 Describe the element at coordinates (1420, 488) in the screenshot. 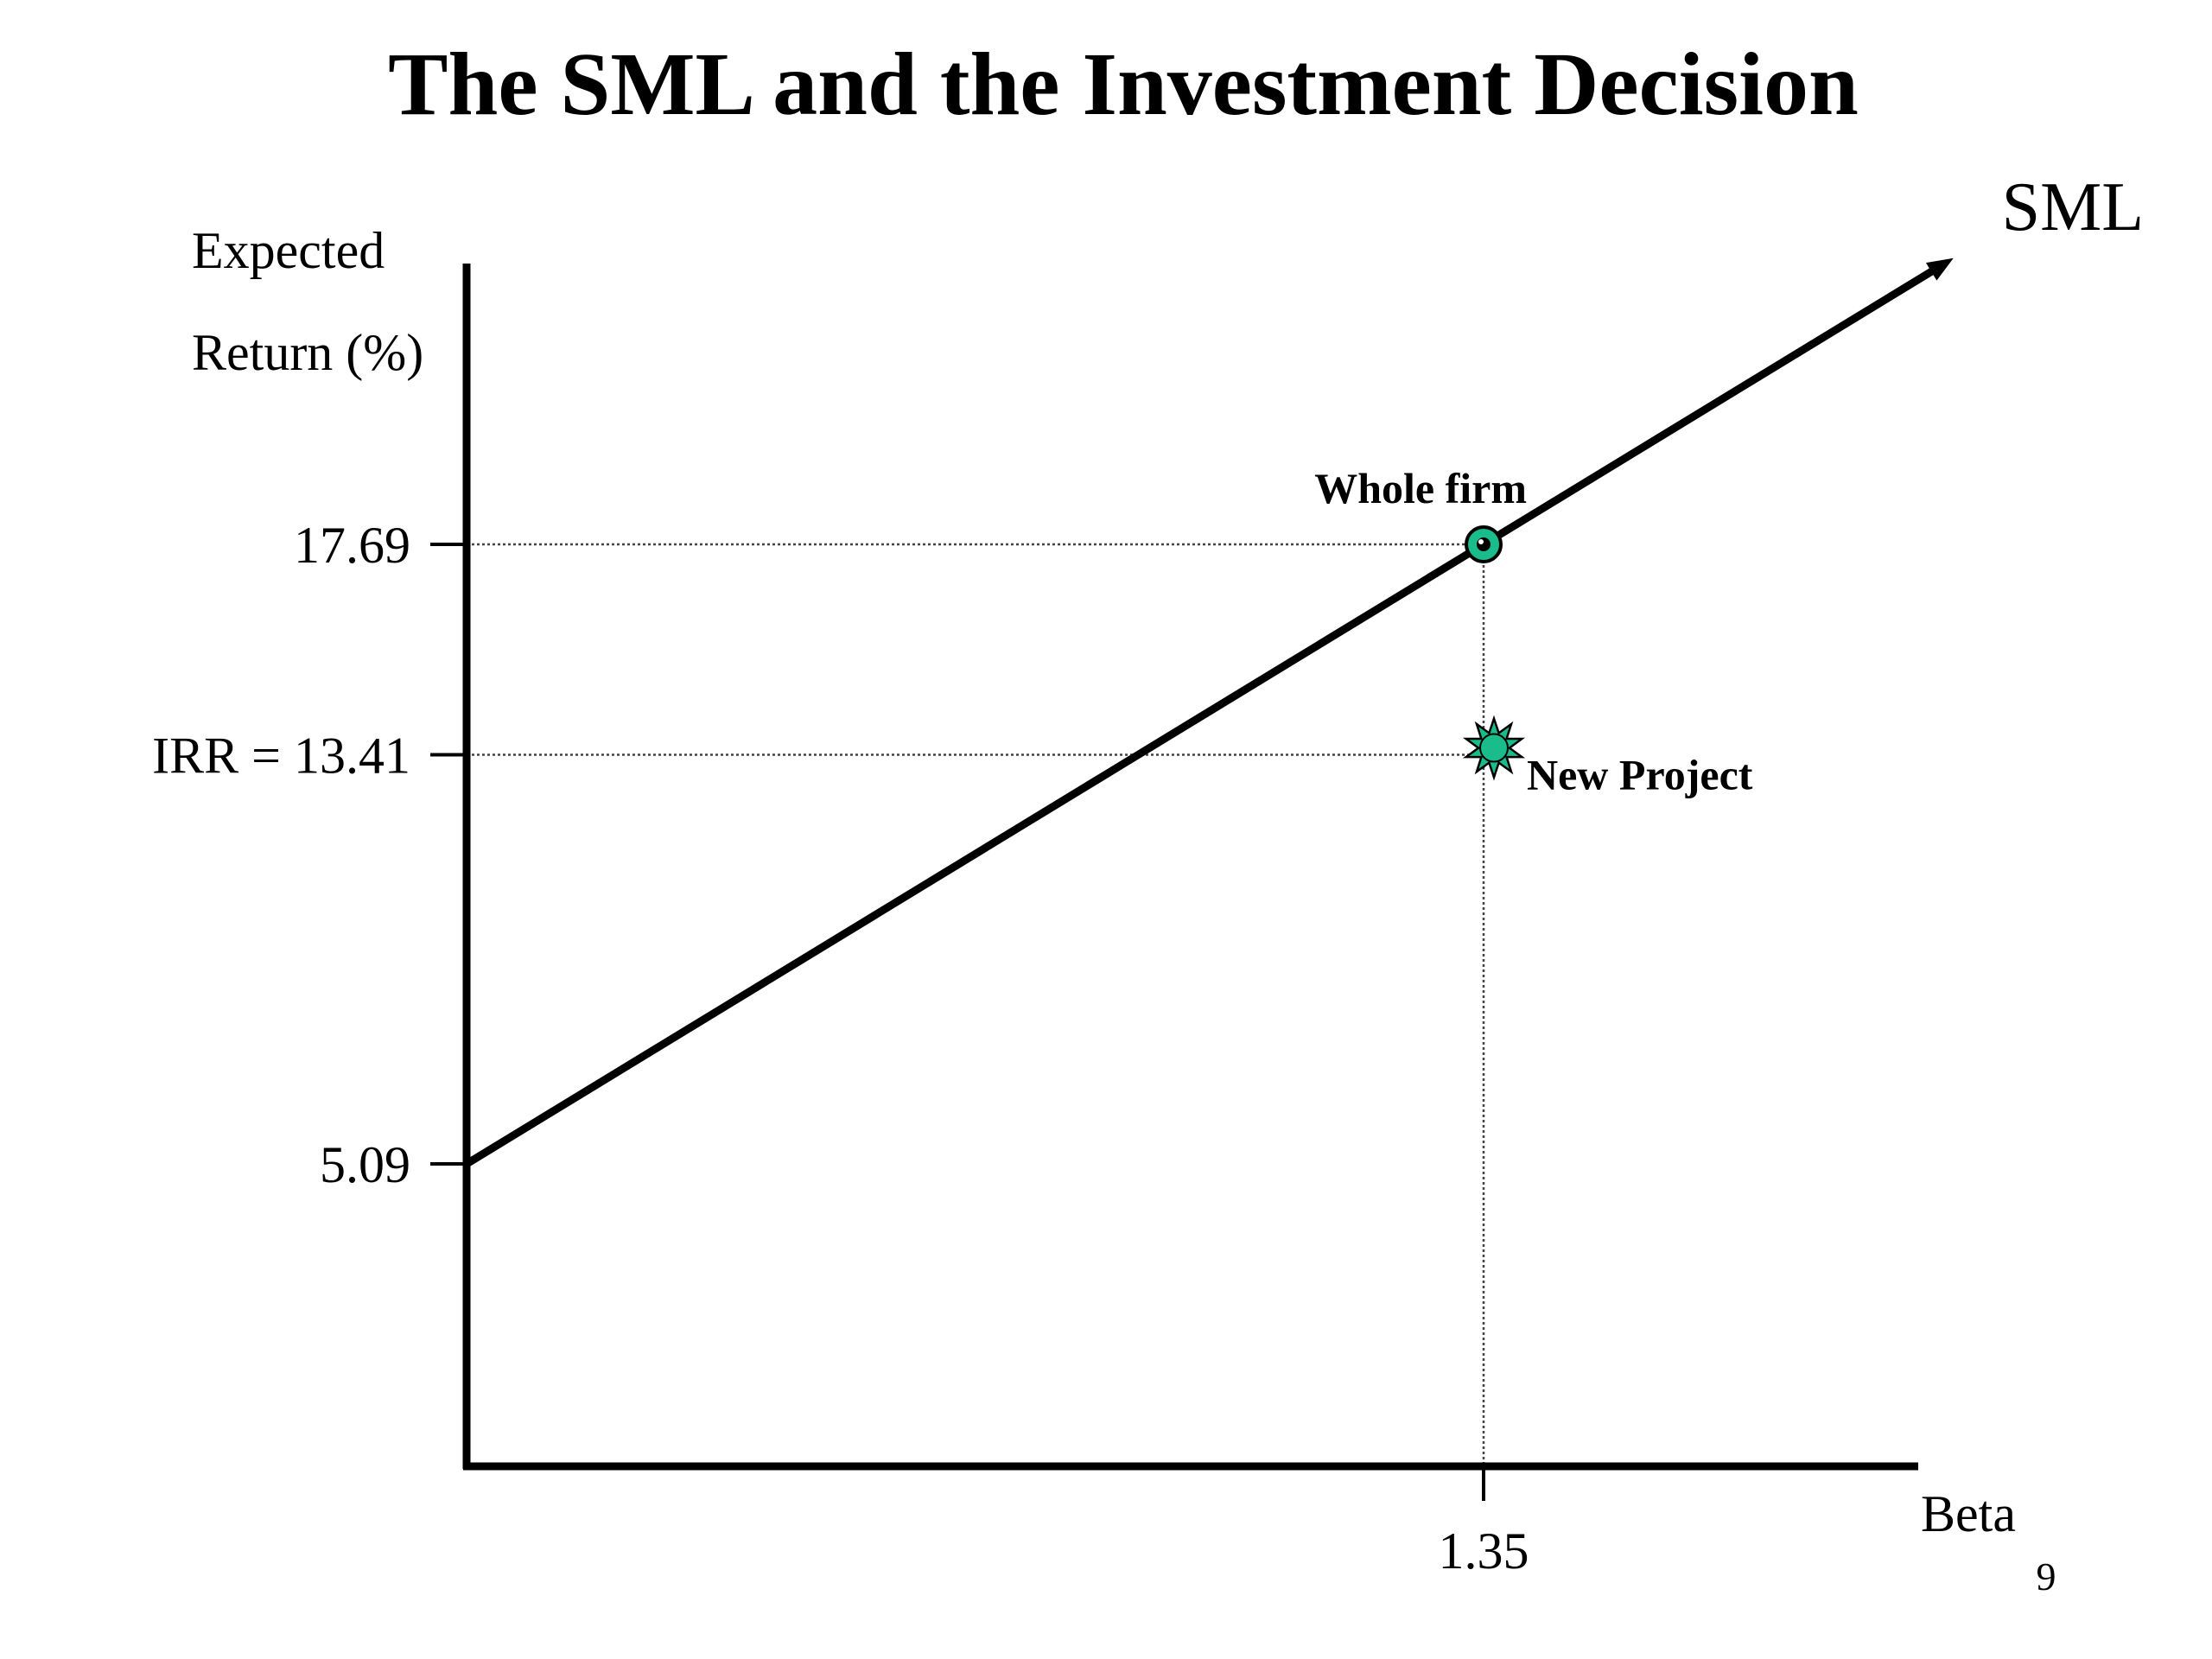

I see `point-whole-firm-label: Whole firm` at that location.